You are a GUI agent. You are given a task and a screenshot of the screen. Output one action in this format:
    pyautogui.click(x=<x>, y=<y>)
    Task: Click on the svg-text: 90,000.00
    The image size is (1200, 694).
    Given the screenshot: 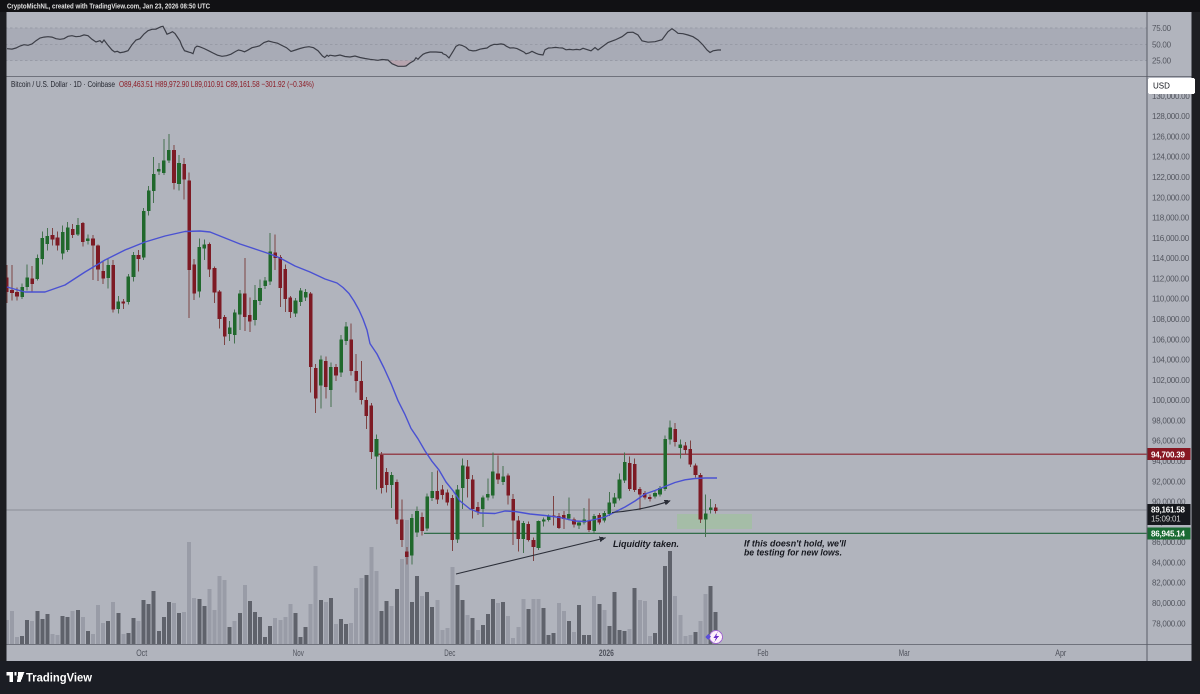 What is the action you would take?
    pyautogui.click(x=1169, y=502)
    